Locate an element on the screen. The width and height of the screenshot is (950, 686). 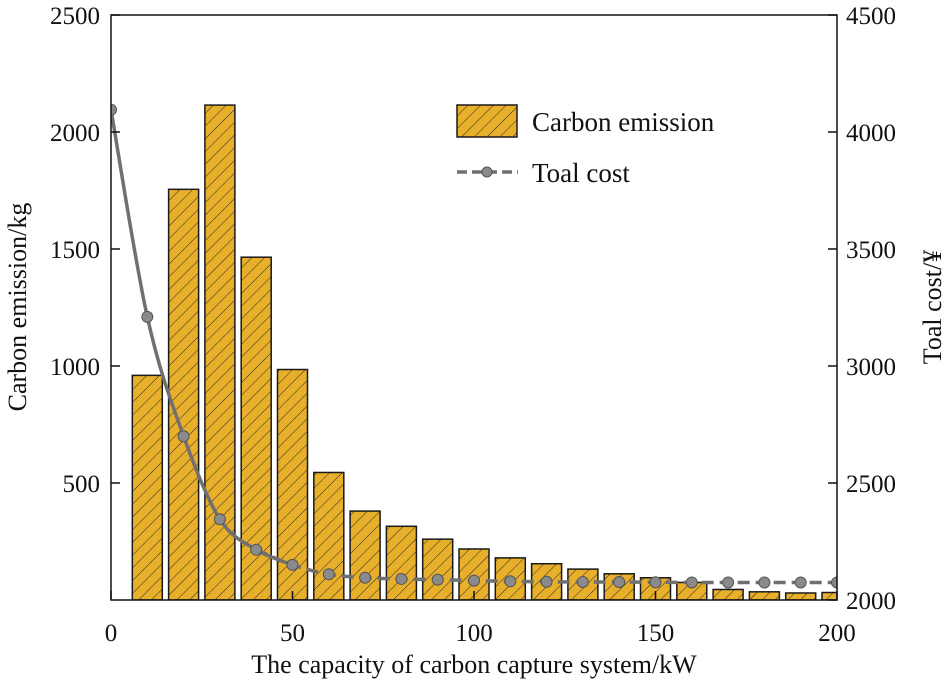
cost-point-160kw is located at coordinates (691, 582).